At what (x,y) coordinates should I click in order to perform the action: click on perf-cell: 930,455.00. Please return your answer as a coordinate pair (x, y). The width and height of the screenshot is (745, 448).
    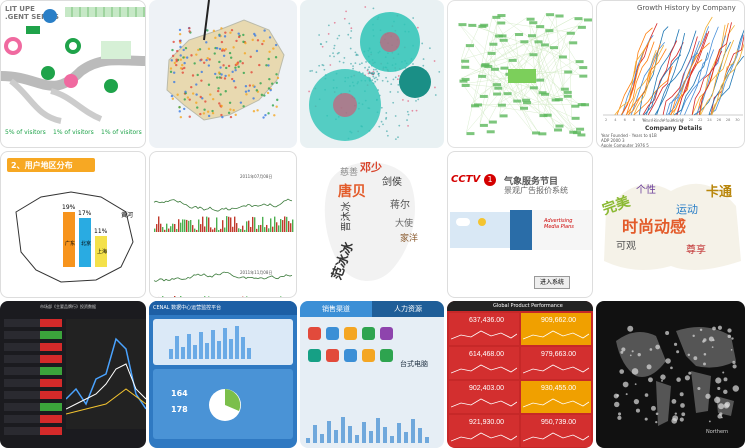
    Looking at the image, I should click on (556, 397).